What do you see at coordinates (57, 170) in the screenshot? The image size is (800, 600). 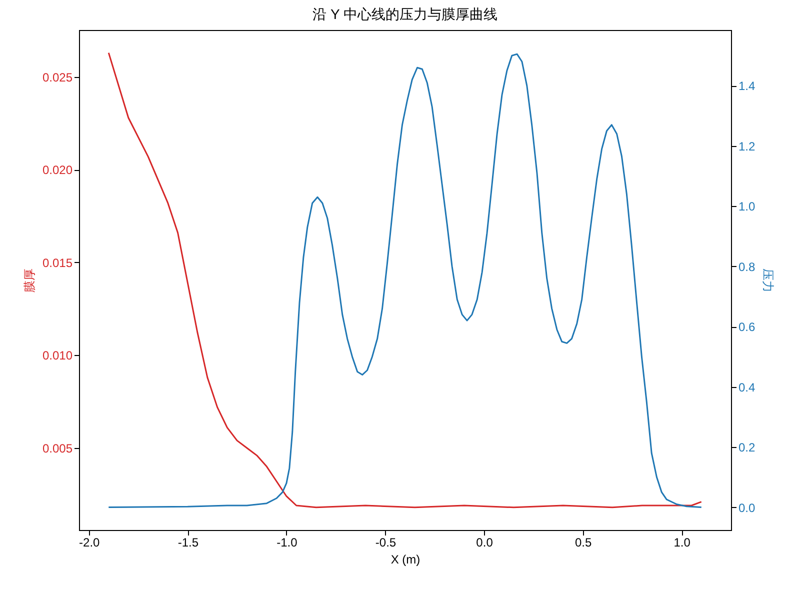 I see `y-tick-label: 0.020` at bounding box center [57, 170].